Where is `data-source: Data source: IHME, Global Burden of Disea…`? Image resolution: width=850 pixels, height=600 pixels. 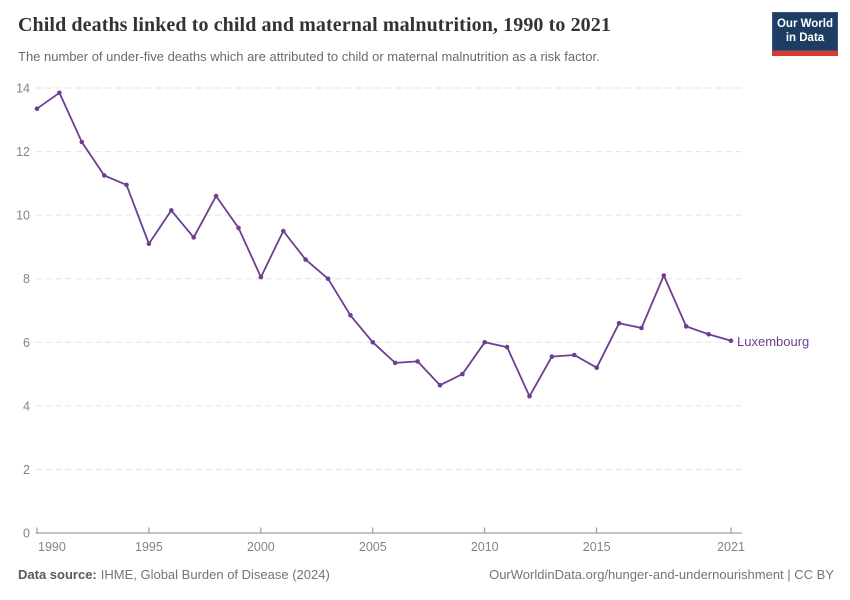 data-source: Data source: IHME, Global Burden of Disea… is located at coordinates (174, 574).